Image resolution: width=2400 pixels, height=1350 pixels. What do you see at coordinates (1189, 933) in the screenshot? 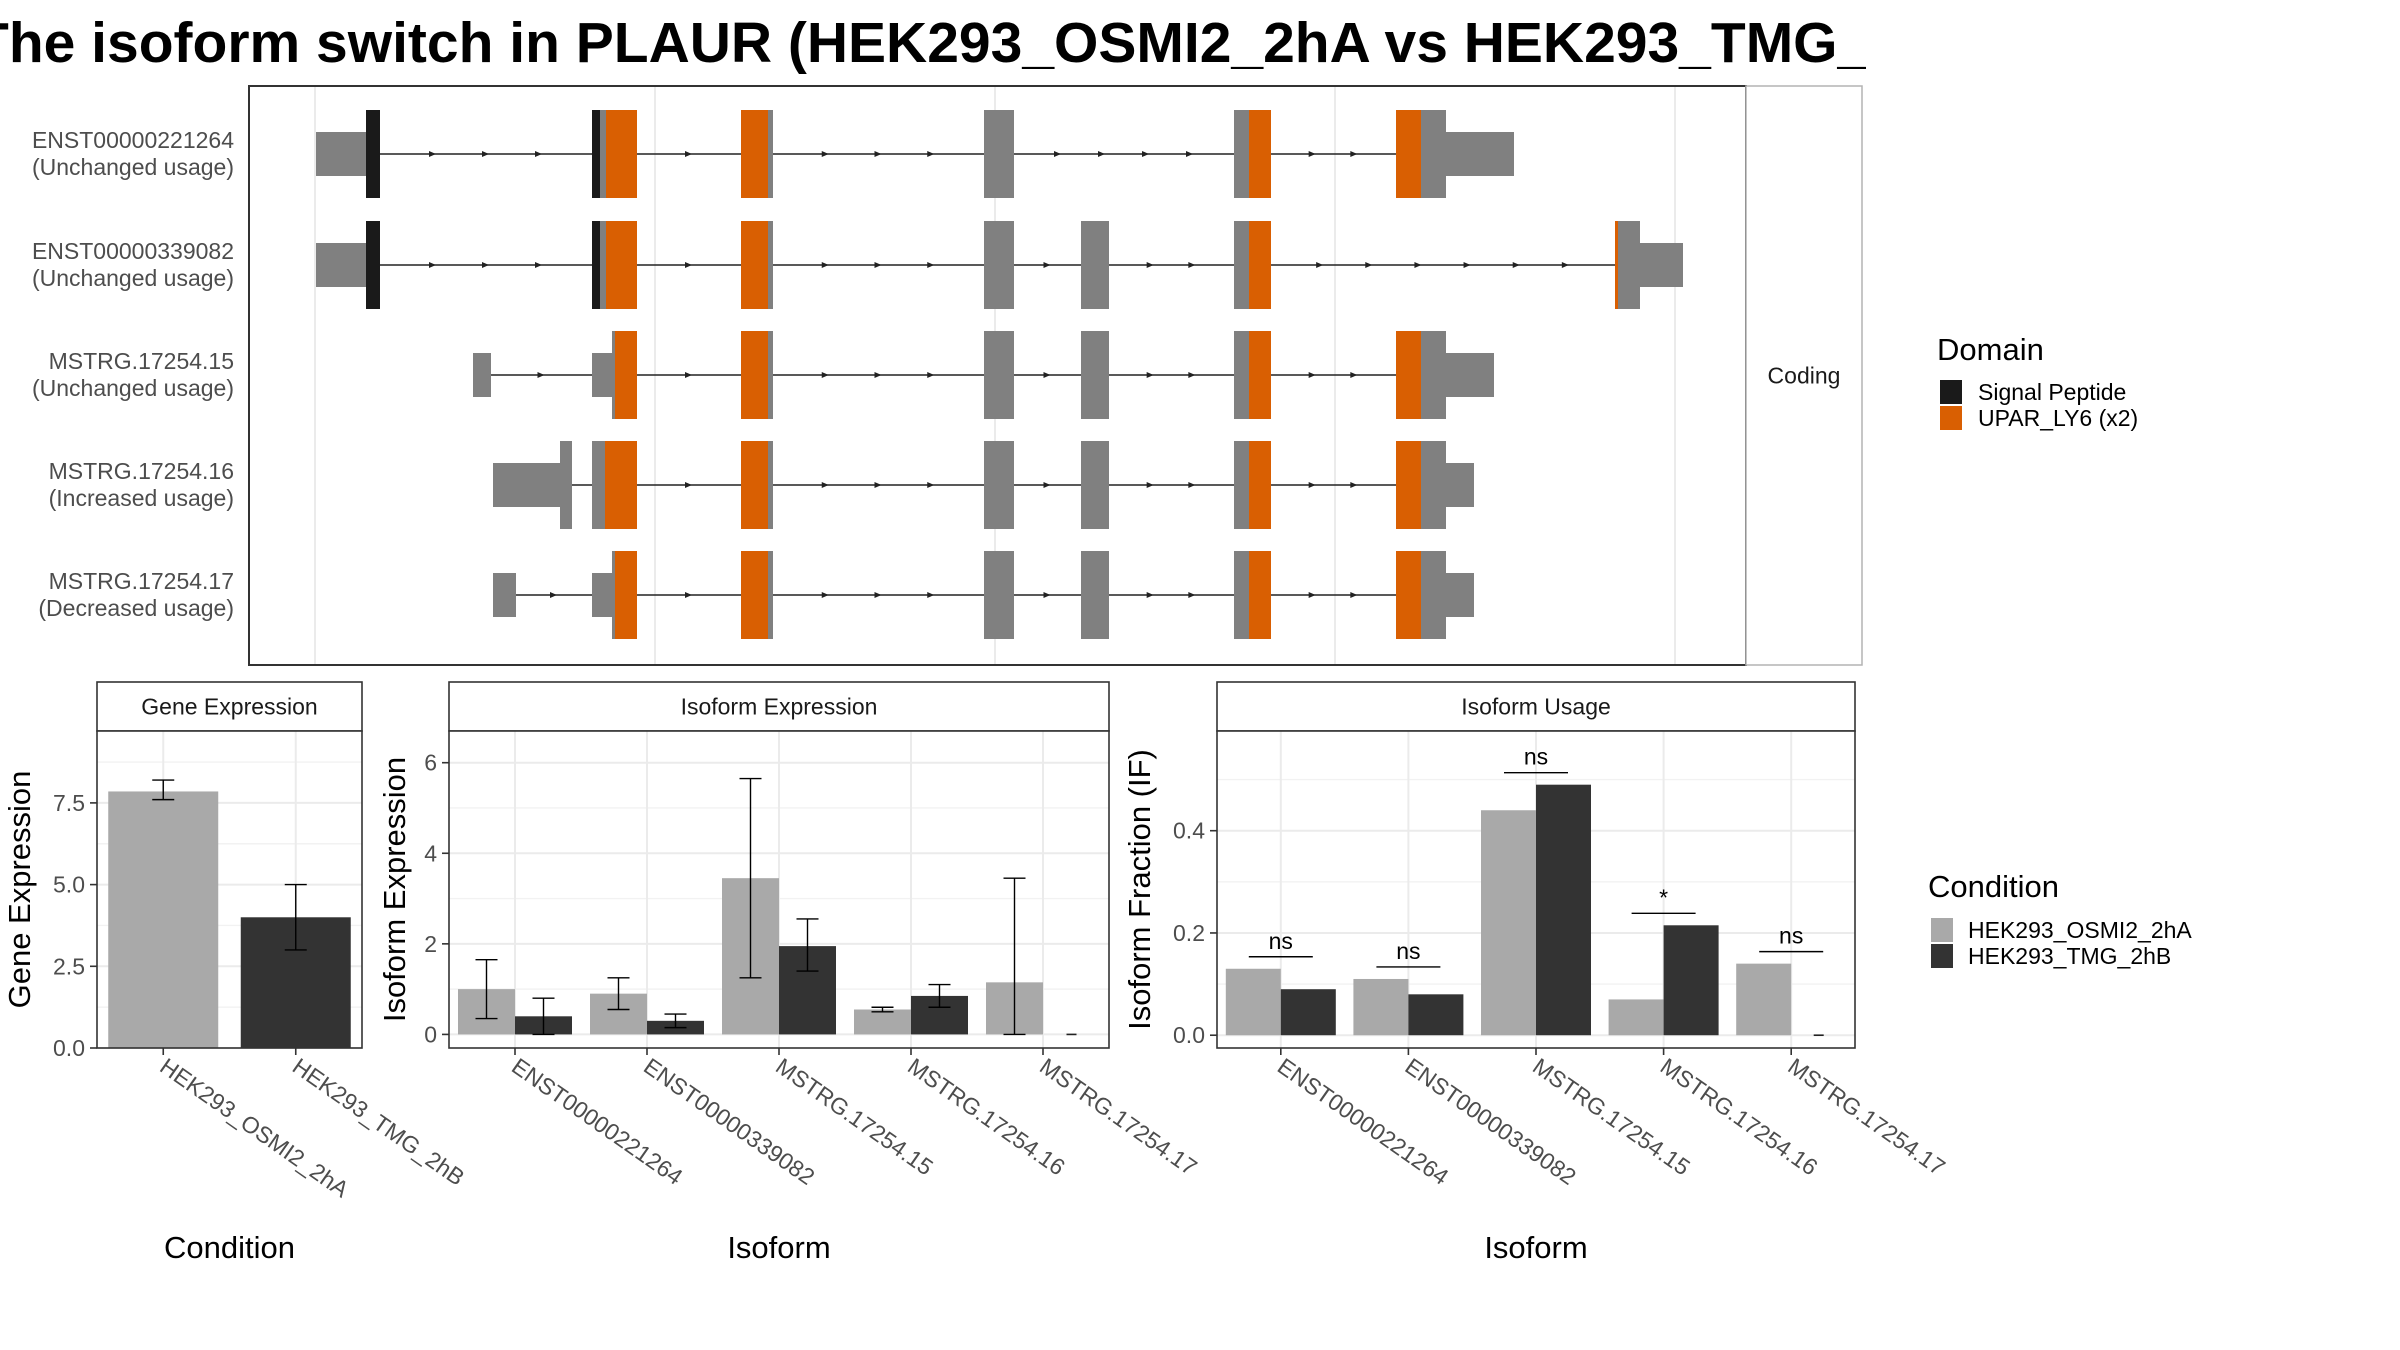
I see `y-tick-label: 0.2` at bounding box center [1189, 933].